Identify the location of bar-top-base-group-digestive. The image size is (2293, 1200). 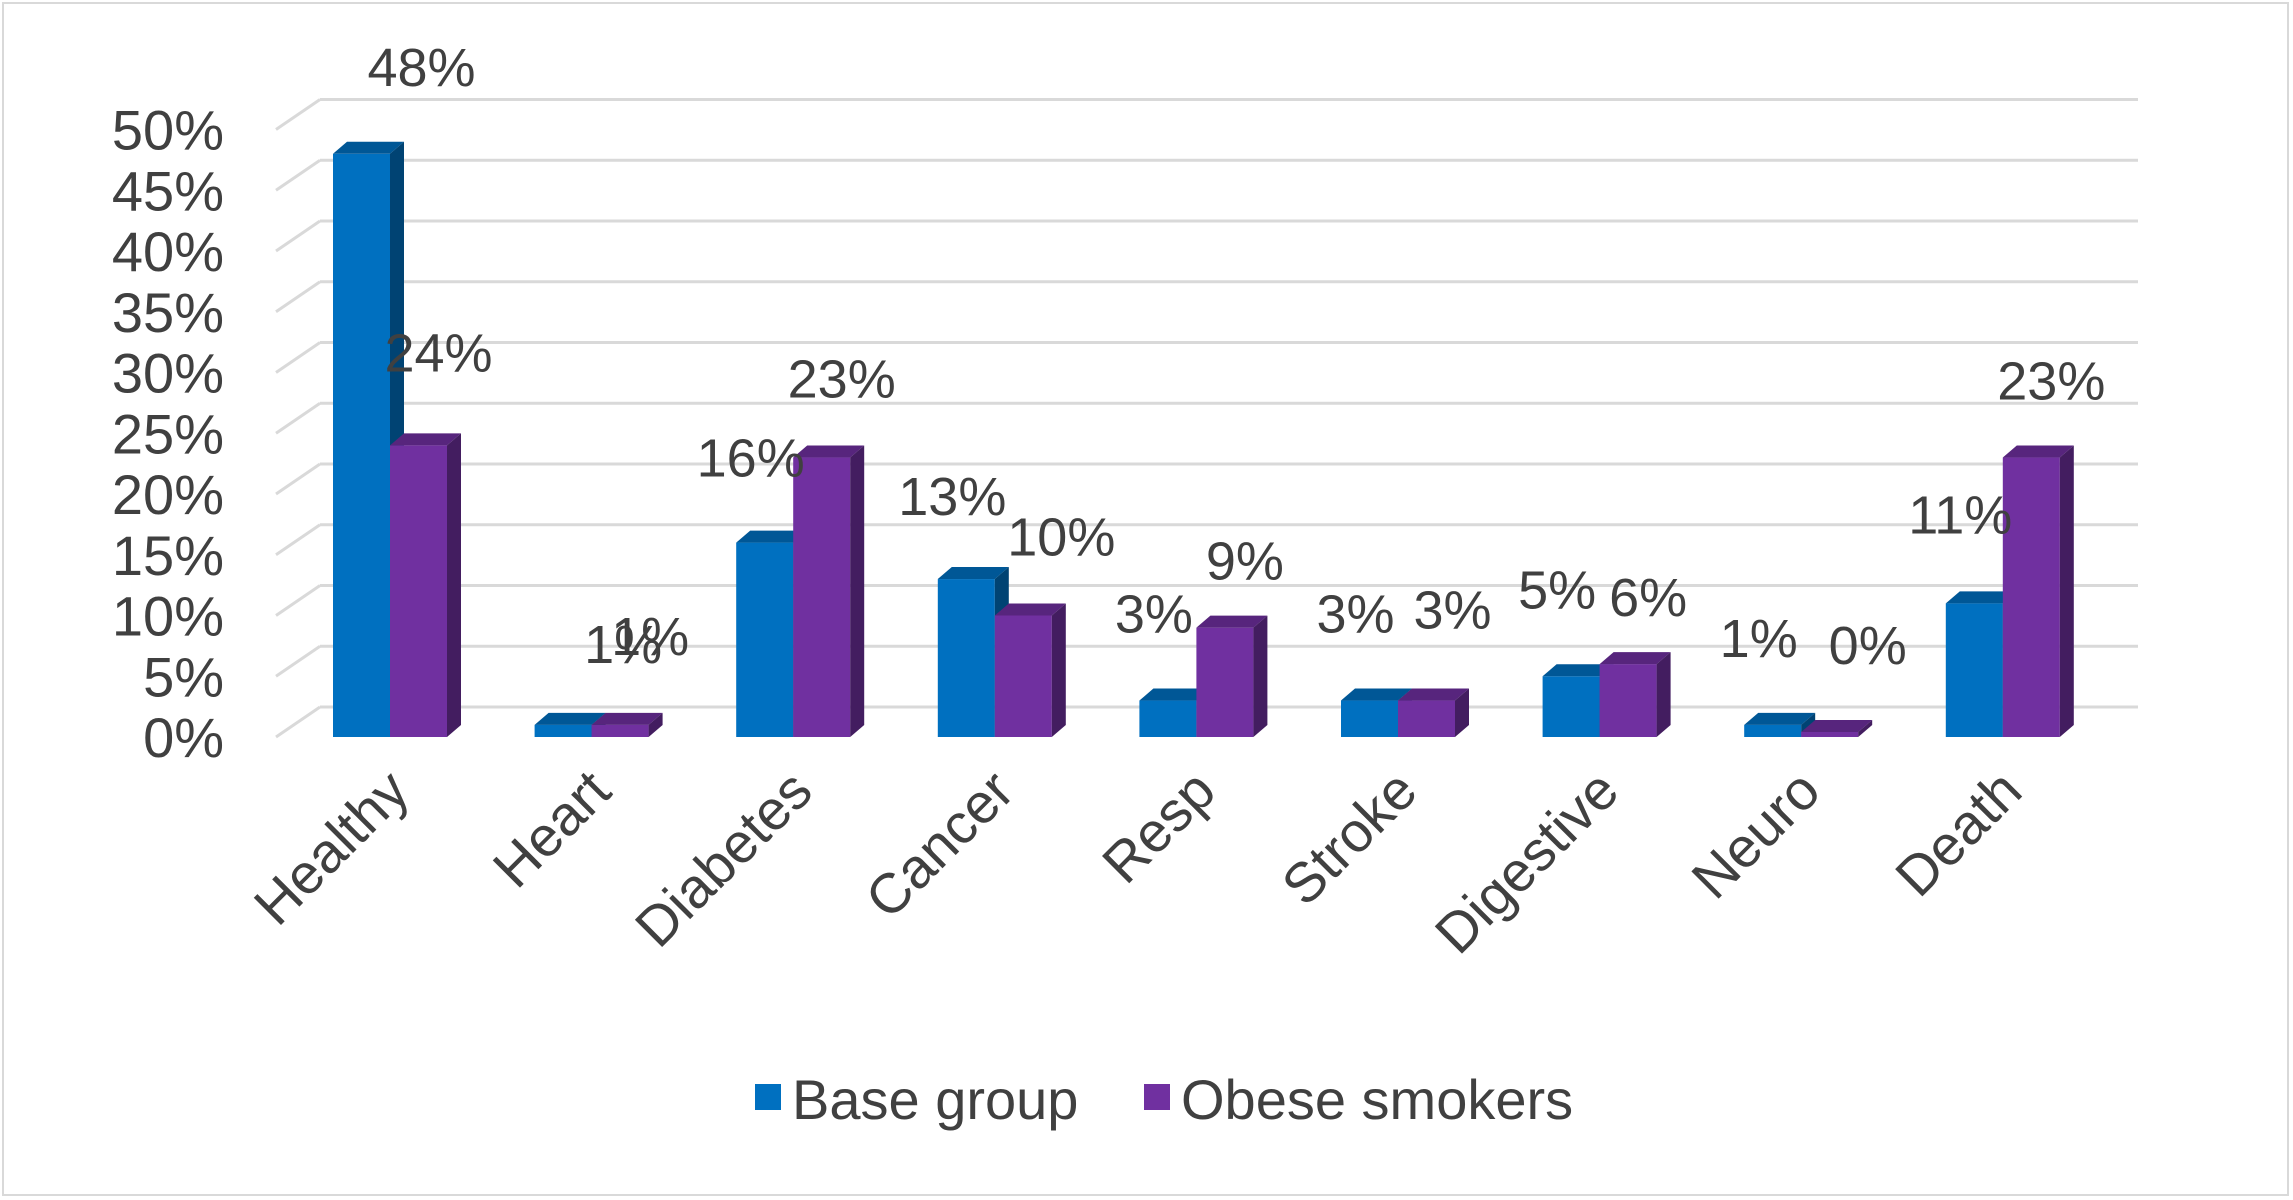
(1578, 670).